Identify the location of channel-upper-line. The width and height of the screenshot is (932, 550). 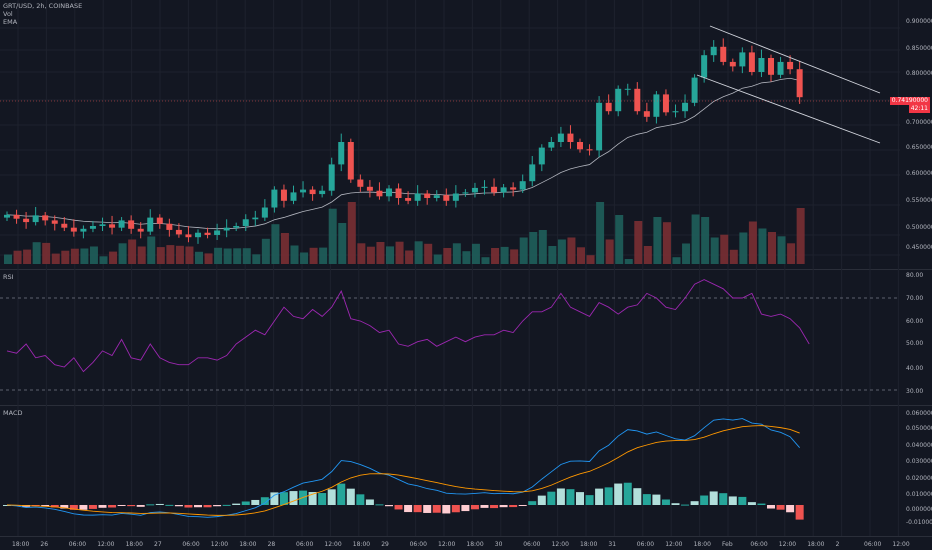
(795, 59).